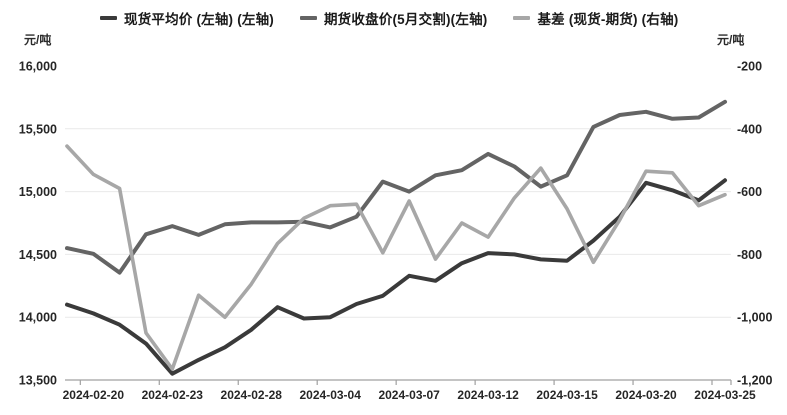  What do you see at coordinates (754, 318) in the screenshot?
I see `right-axis-tick-label: -1,000` at bounding box center [754, 318].